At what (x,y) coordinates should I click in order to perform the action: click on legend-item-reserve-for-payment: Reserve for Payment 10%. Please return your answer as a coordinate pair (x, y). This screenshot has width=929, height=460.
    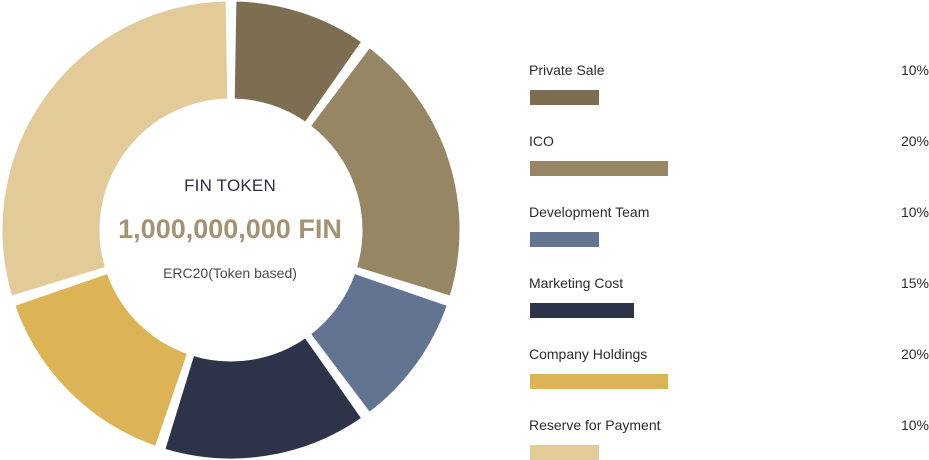
    Looking at the image, I should click on (729, 438).